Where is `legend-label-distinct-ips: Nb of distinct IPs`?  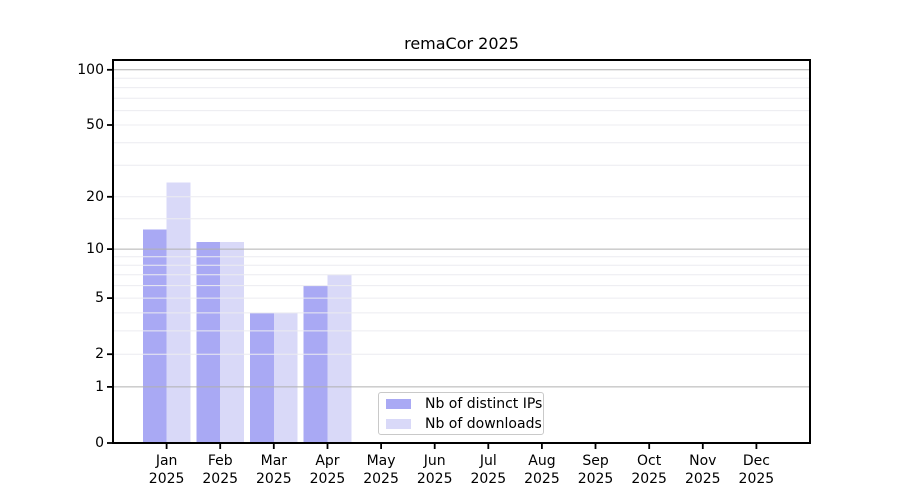 legend-label-distinct-ips: Nb of distinct IPs is located at coordinates (484, 403).